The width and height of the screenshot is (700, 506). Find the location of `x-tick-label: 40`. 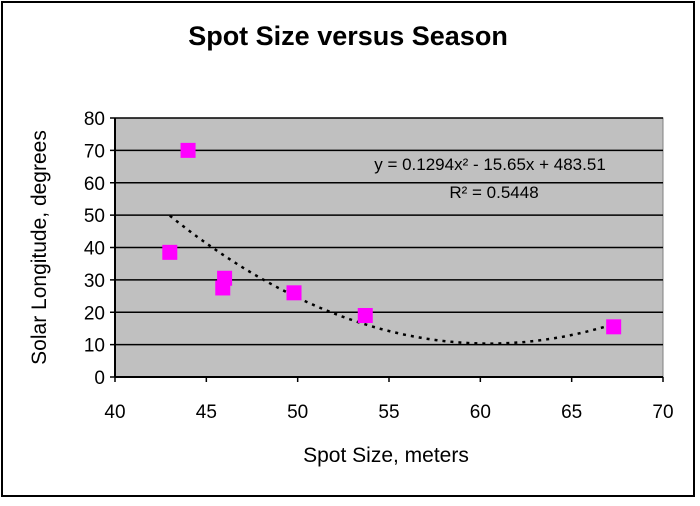

x-tick-label: 40 is located at coordinates (114, 412).